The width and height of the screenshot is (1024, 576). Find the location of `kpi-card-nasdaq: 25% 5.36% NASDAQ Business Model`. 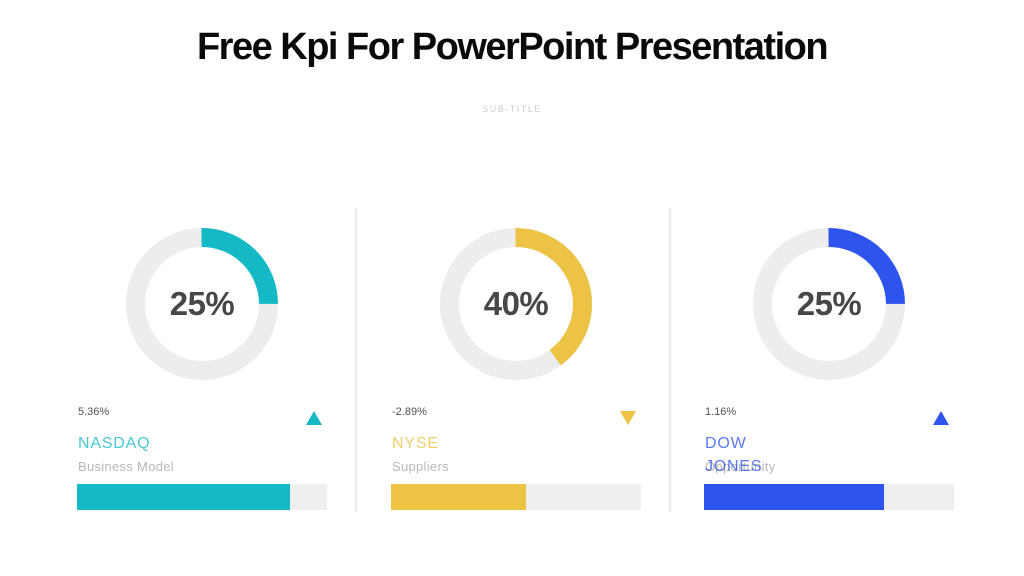

kpi-card-nasdaq: 25% 5.36% NASDAQ Business Model is located at coordinates (202, 370).